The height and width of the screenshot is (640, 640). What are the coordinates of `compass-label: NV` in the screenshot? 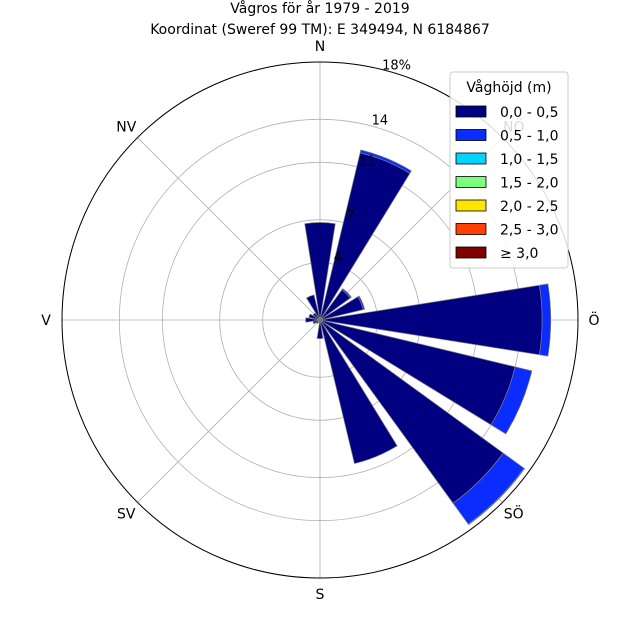 It's located at (126, 127).